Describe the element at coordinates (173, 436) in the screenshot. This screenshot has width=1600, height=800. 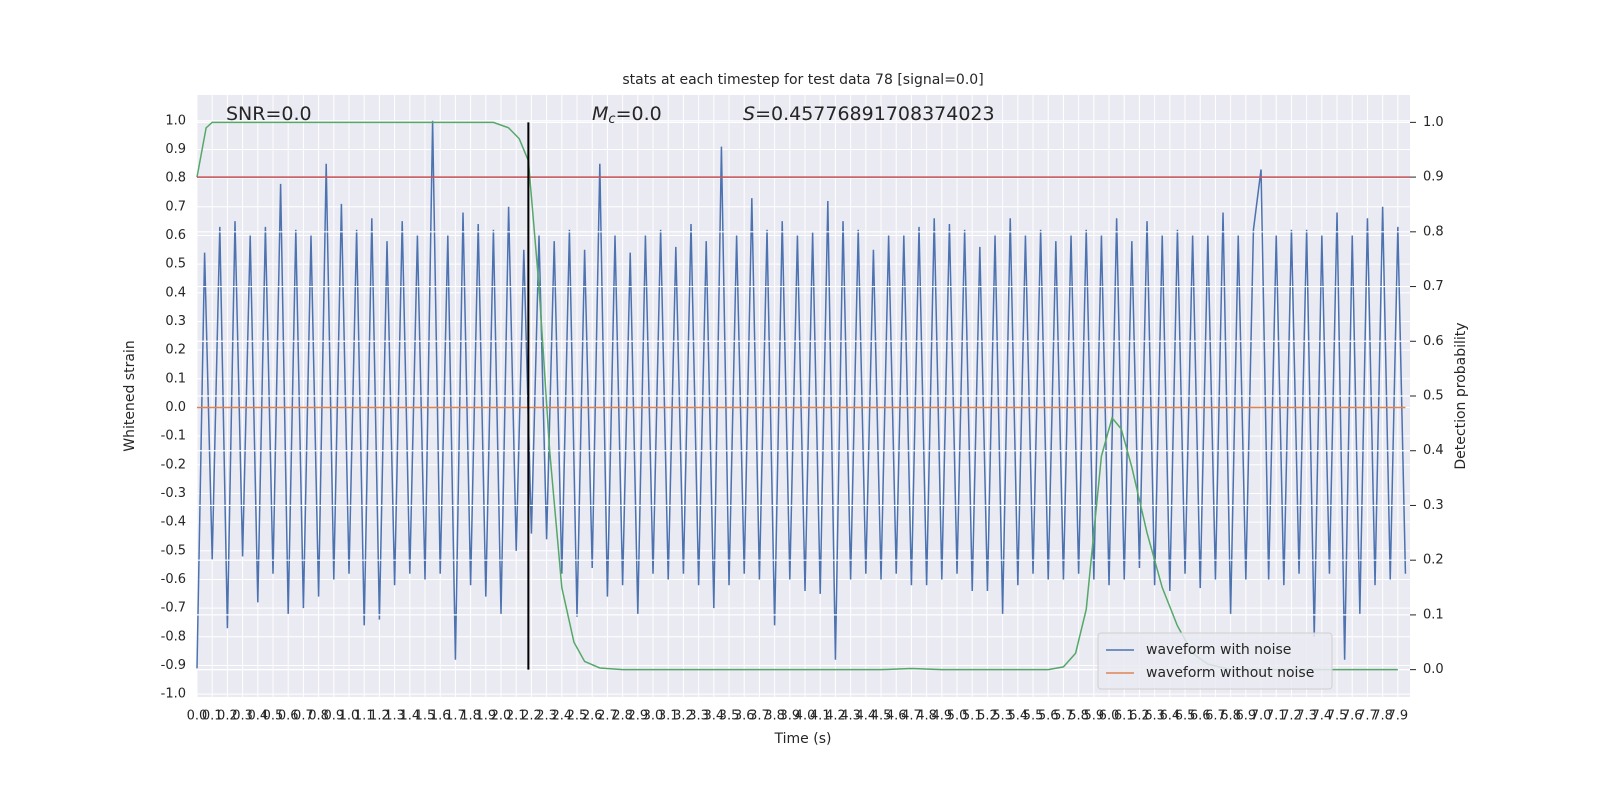
I see `y-tick-label: -0.1` at that location.